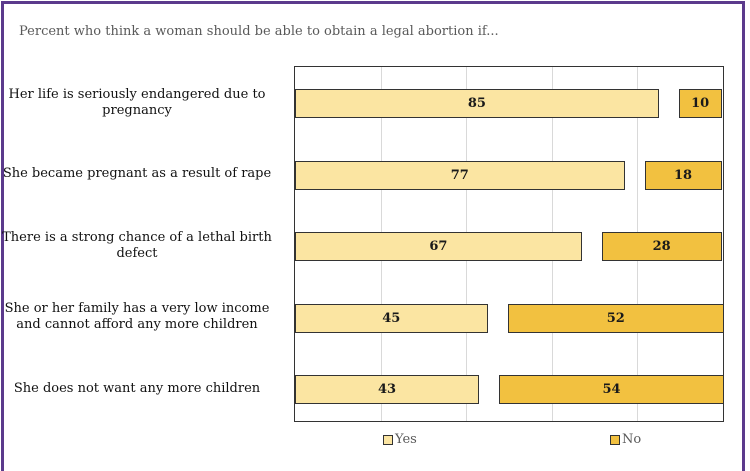  Describe the element at coordinates (406, 439) in the screenshot. I see `legend-label: Yes` at that location.